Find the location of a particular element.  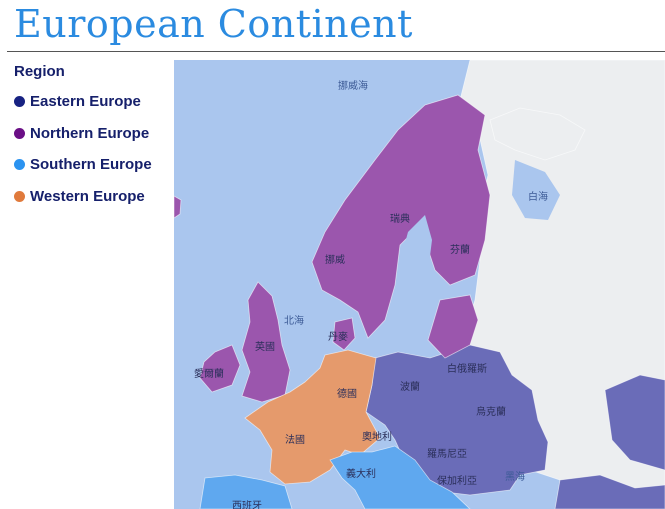

label-belarus: 白俄羅斯 is located at coordinates (467, 368).